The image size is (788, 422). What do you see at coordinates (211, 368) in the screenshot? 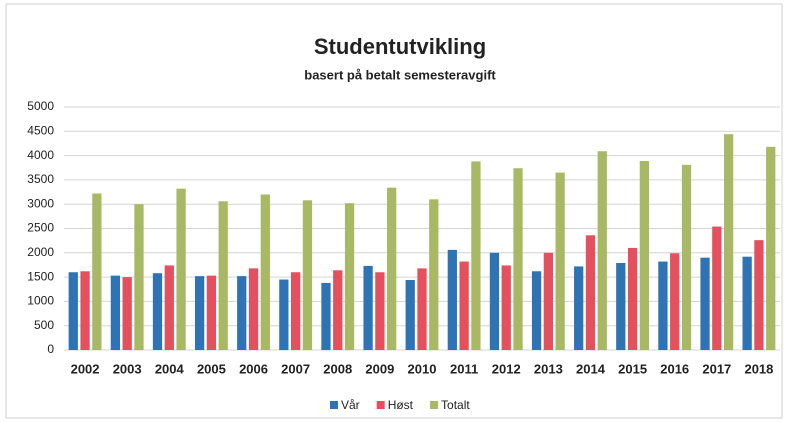
I see `x-tick-label: 2005` at bounding box center [211, 368].